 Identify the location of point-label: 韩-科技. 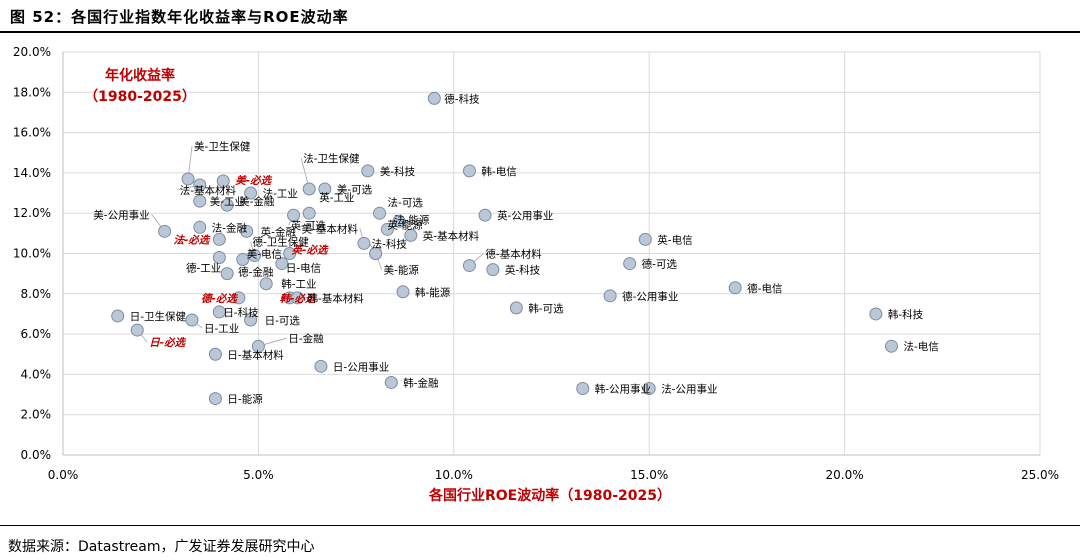
(906, 314).